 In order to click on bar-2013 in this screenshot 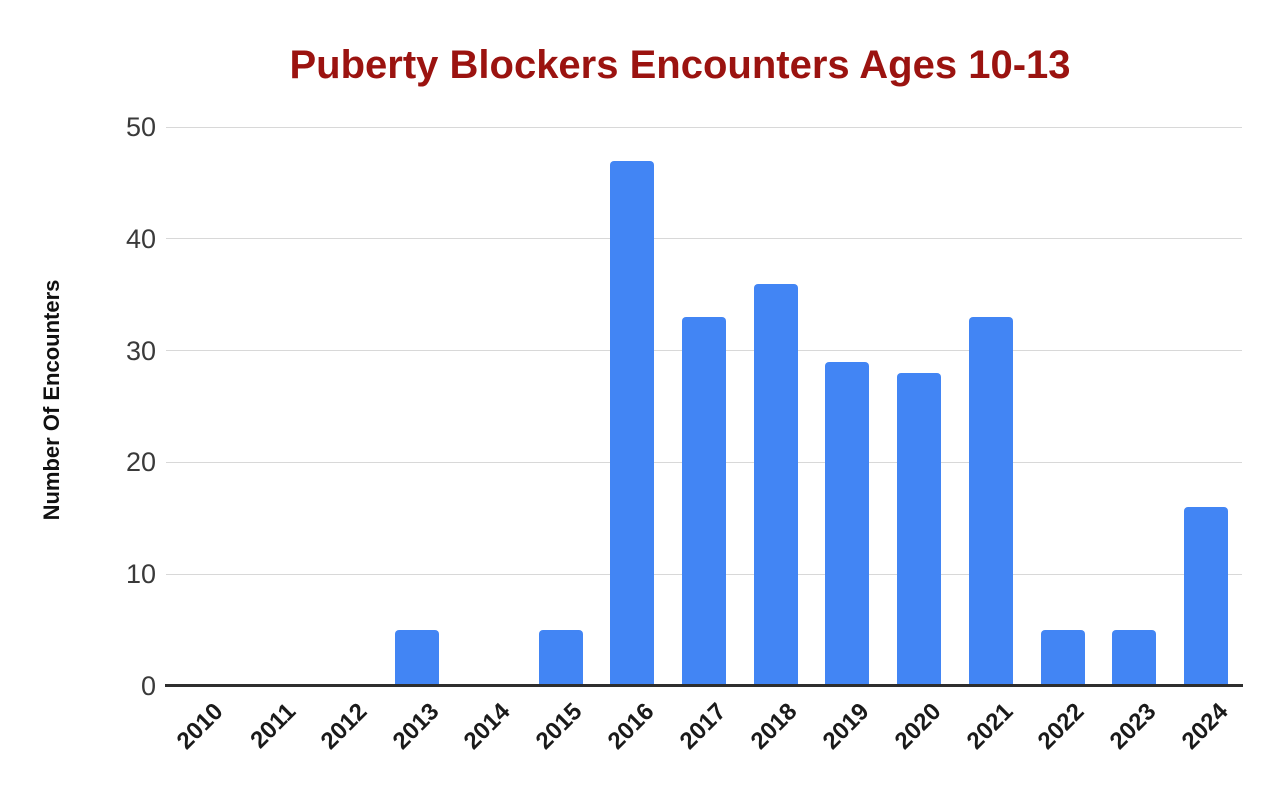, I will do `click(417, 658)`.